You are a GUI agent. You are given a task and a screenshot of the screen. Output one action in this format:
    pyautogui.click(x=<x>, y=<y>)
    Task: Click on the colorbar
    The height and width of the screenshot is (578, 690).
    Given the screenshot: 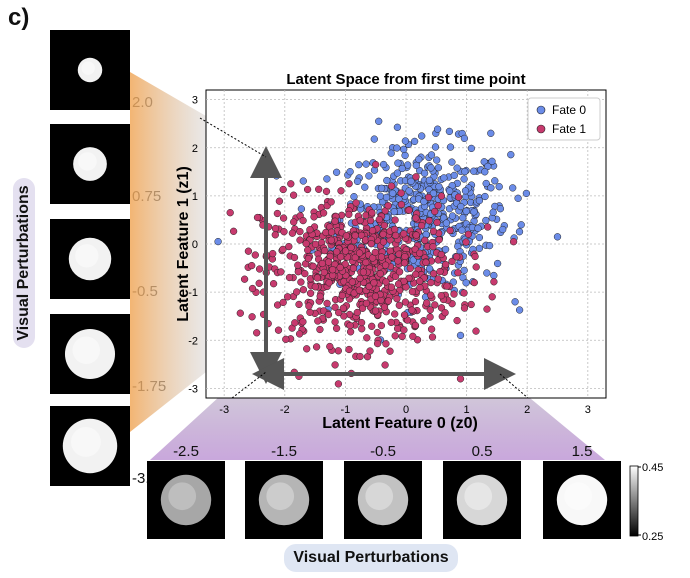 What is the action you would take?
    pyautogui.click(x=634, y=501)
    